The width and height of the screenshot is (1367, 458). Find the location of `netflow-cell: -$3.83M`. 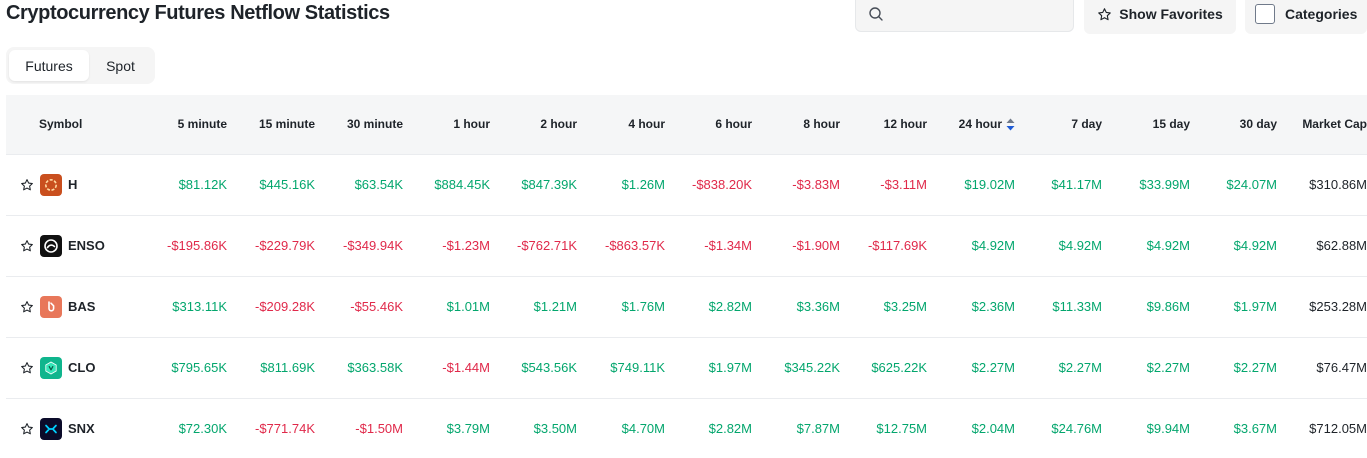

netflow-cell: -$3.83M is located at coordinates (816, 184).